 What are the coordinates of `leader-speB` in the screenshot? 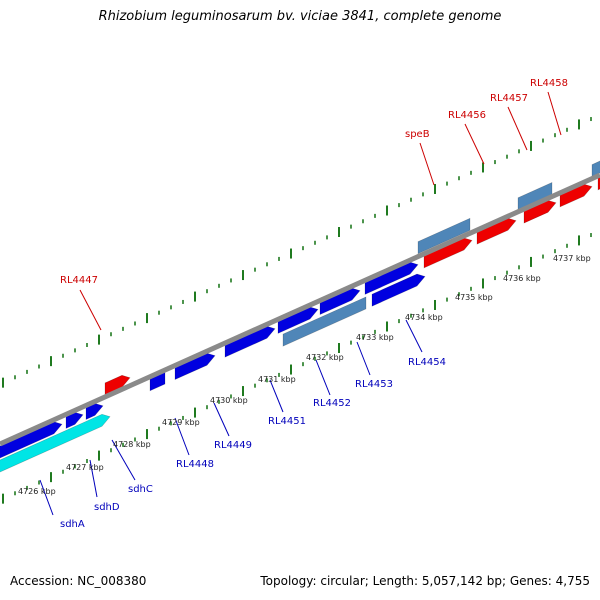 It's located at (427, 164).